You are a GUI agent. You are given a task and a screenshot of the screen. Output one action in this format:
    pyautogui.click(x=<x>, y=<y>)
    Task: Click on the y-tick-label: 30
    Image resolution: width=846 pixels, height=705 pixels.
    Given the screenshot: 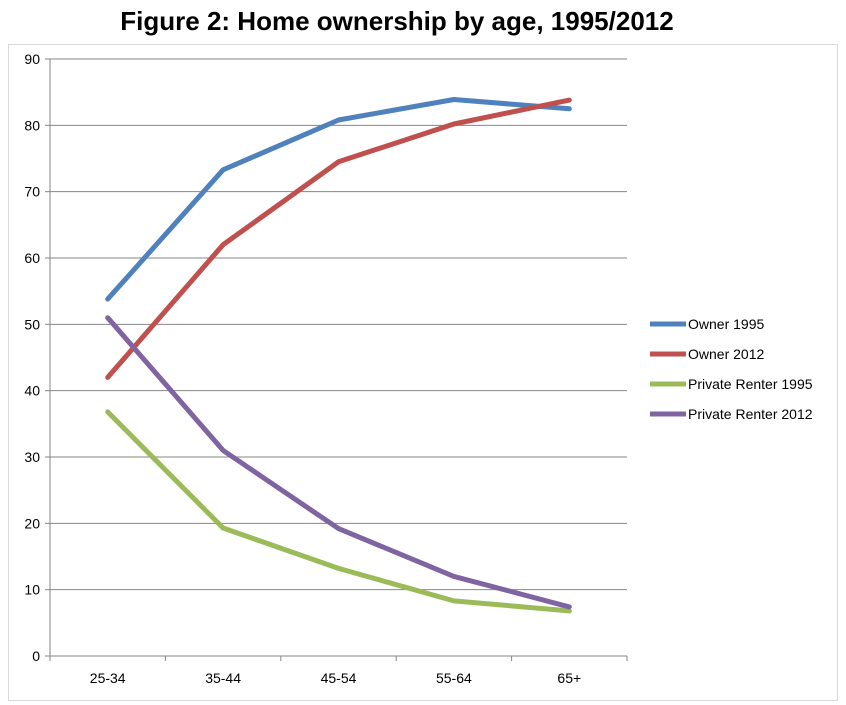 What is the action you would take?
    pyautogui.click(x=32, y=457)
    